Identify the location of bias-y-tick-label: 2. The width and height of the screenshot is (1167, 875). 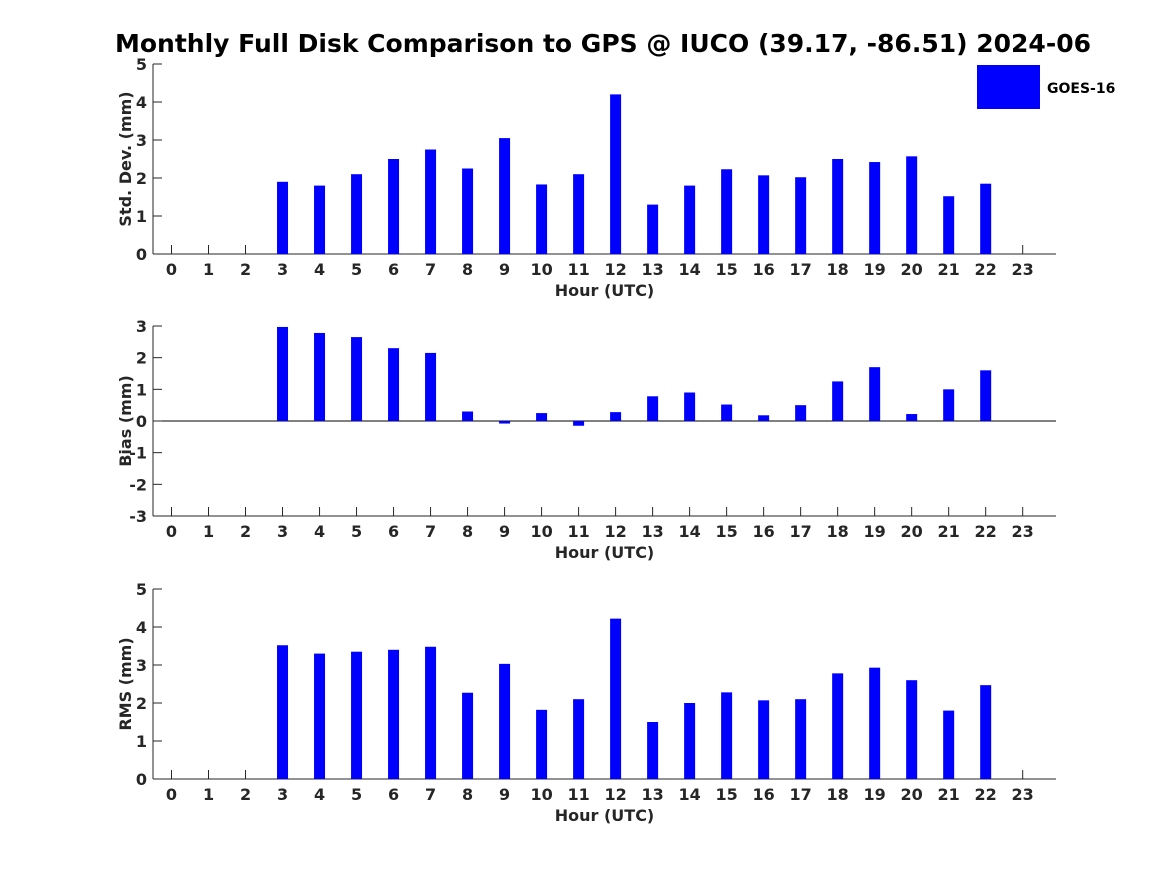
(141, 358).